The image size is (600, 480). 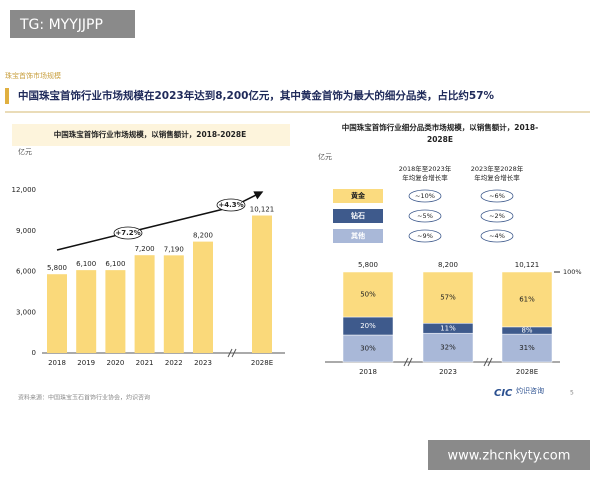 What do you see at coordinates (527, 265) in the screenshot?
I see `total-label: 10,121` at bounding box center [527, 265].